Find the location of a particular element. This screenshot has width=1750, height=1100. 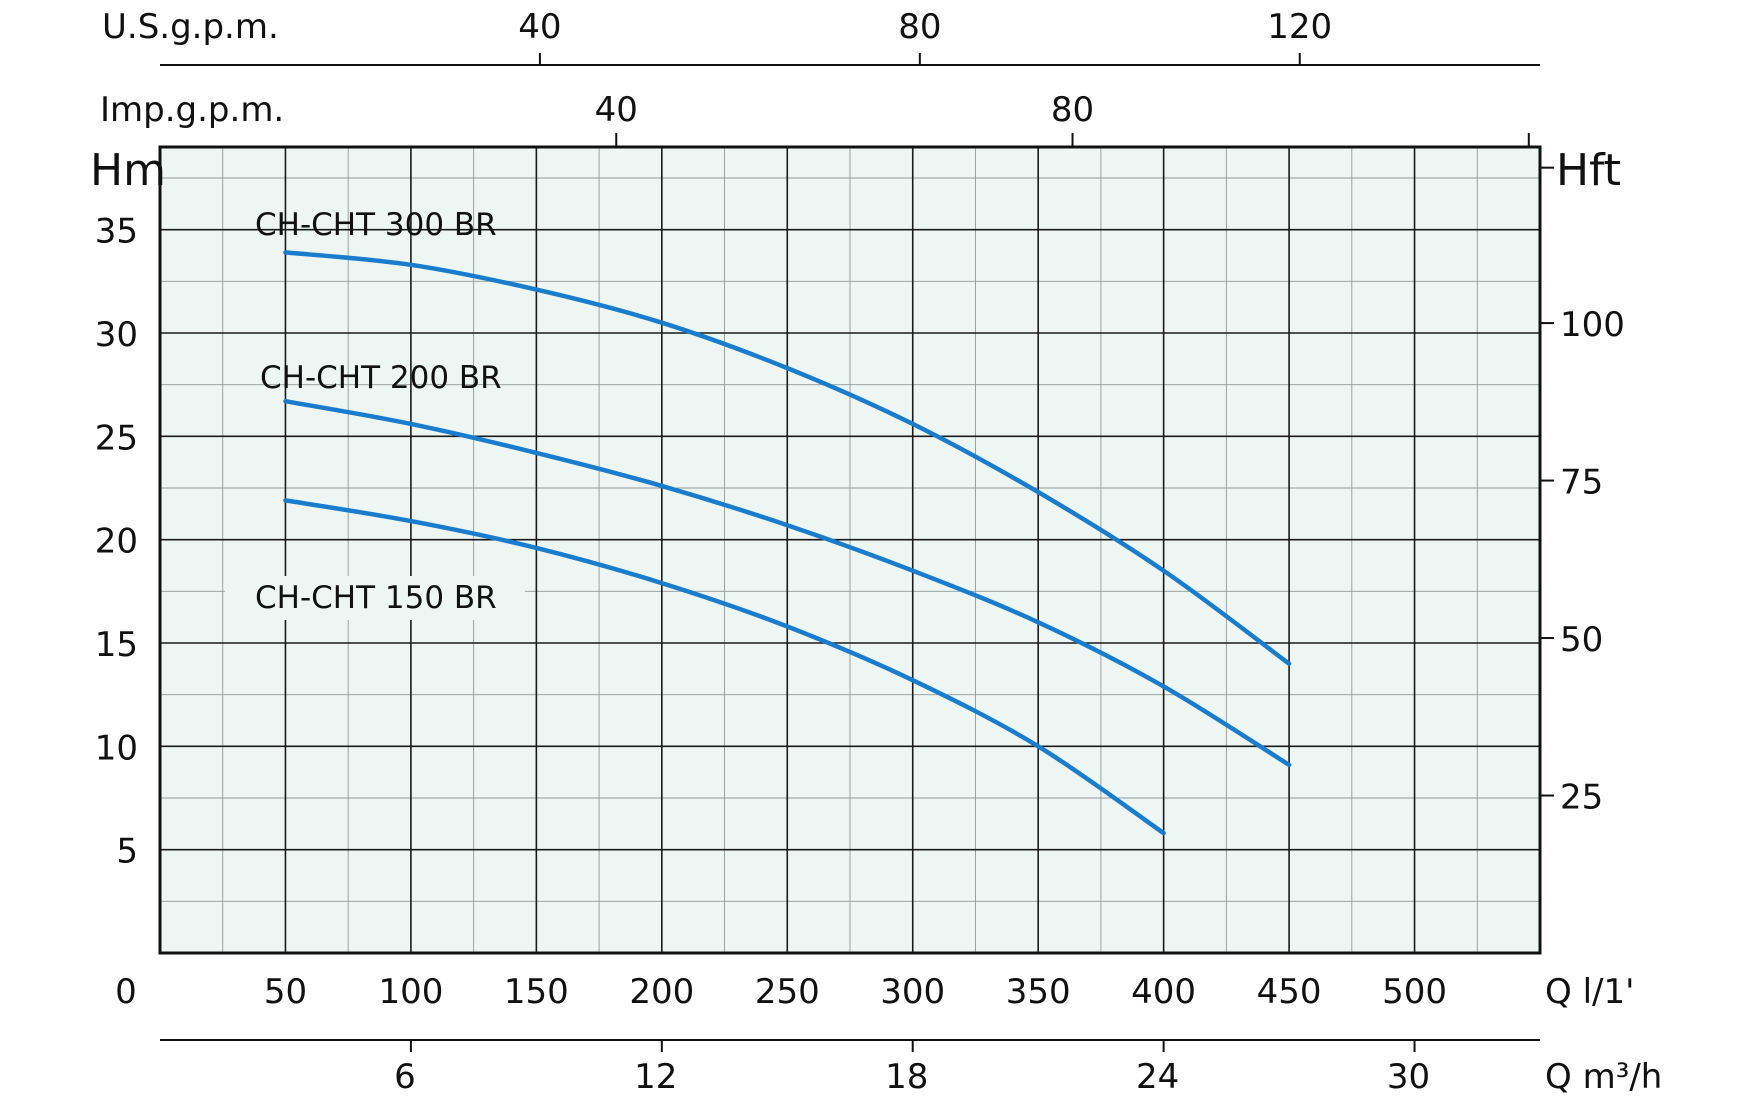

x-tick-label: 50 is located at coordinates (285, 992).